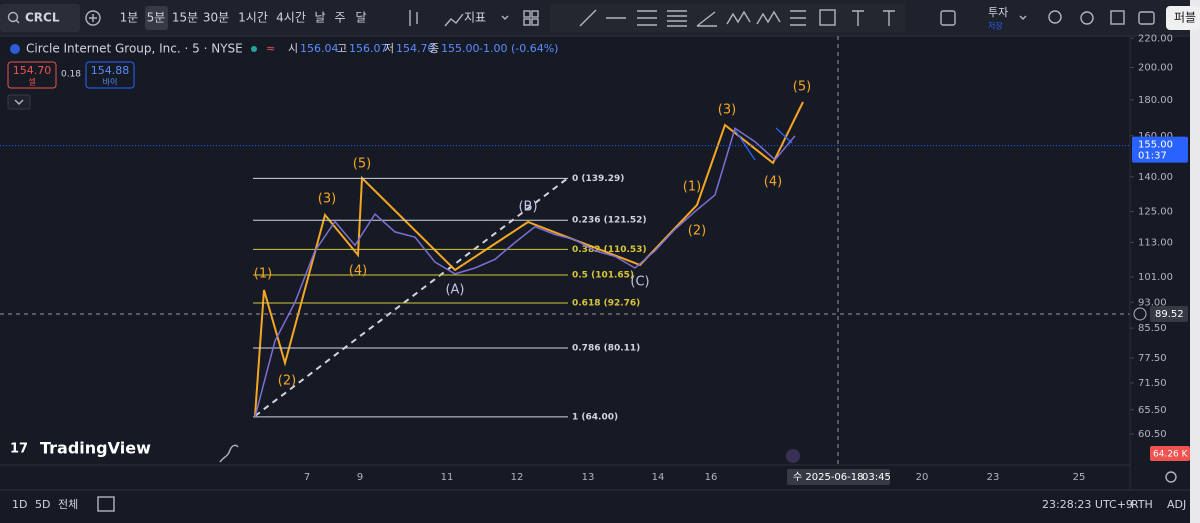 Image resolution: width=1200 pixels, height=523 pixels. I want to click on wave-label: (1), so click(692, 187).